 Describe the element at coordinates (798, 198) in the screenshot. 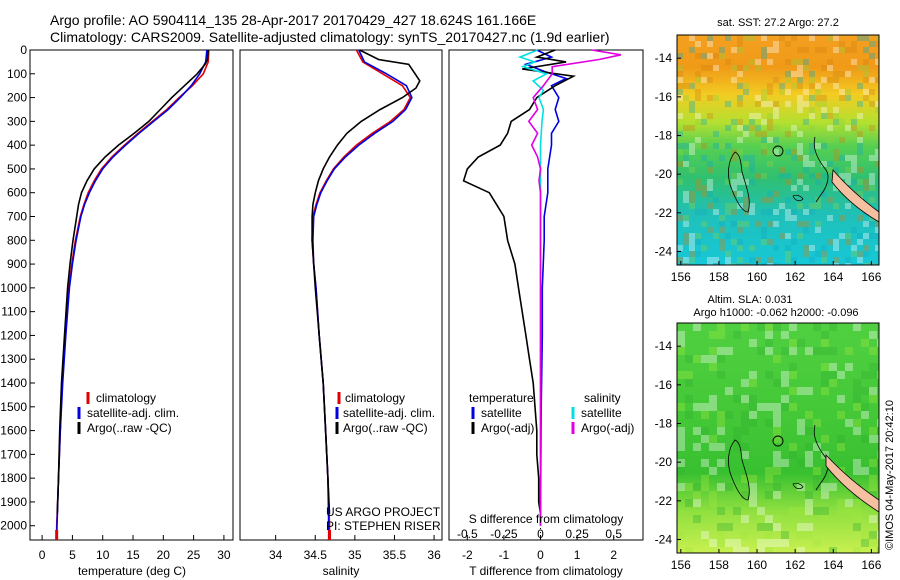

I see `sst-small-island` at that location.